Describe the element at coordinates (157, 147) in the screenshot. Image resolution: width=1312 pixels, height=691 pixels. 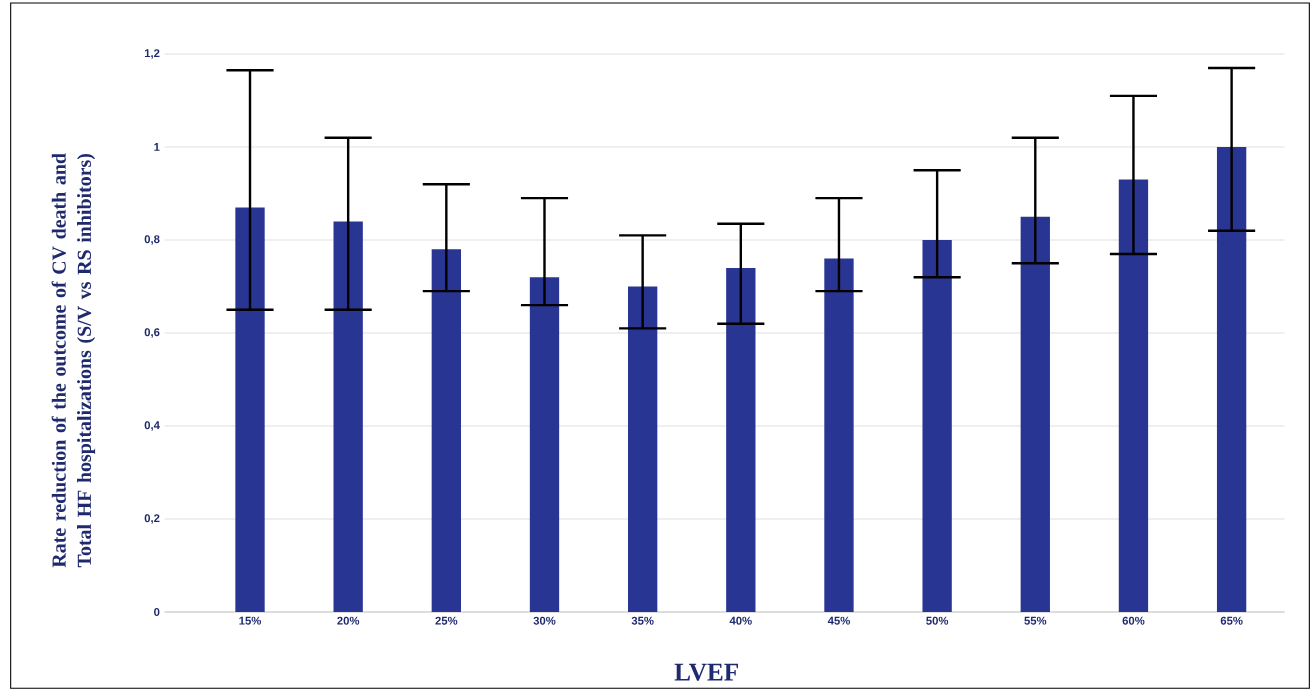
I see `y-tick-label: 1` at that location.